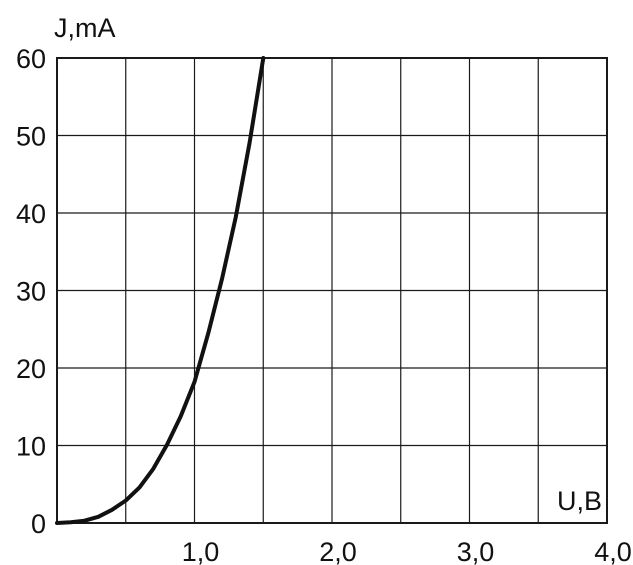  Describe the element at coordinates (613, 551) in the screenshot. I see `x-tick-label: 4,0` at that location.